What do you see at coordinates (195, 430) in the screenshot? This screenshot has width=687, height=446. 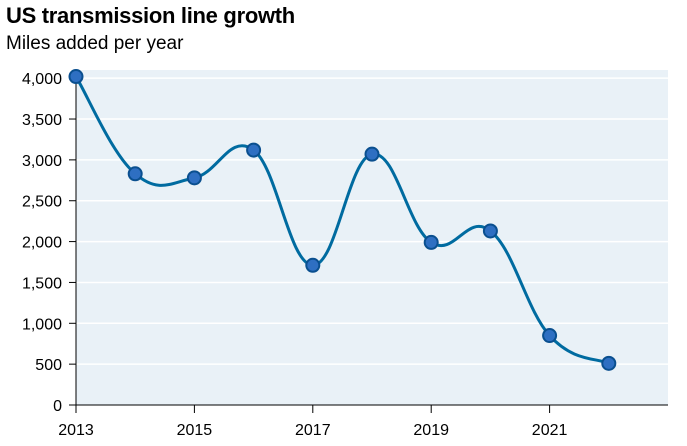 I see `x-tick-label: 2015` at bounding box center [195, 430].